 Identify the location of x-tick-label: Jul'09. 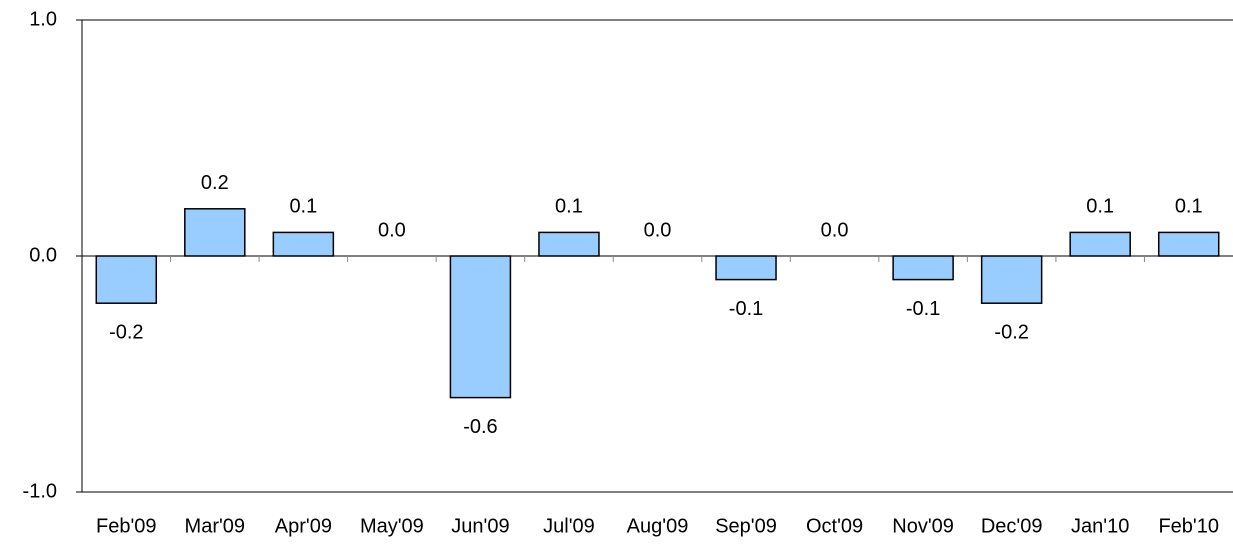
(569, 526).